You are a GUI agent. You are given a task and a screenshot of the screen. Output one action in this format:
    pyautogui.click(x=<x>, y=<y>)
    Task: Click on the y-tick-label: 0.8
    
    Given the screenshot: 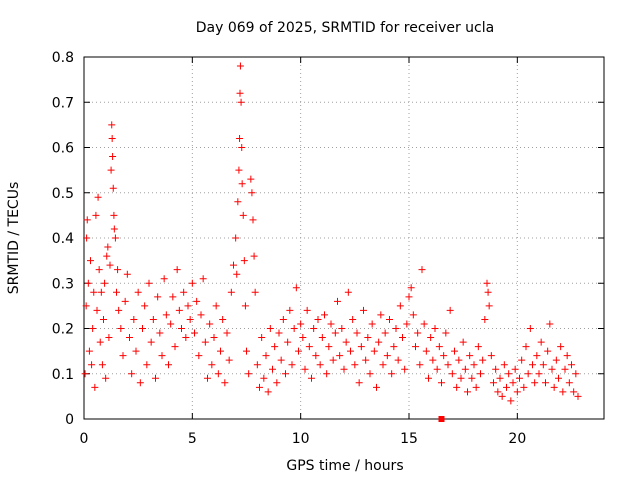 What is the action you would take?
    pyautogui.click(x=63, y=58)
    